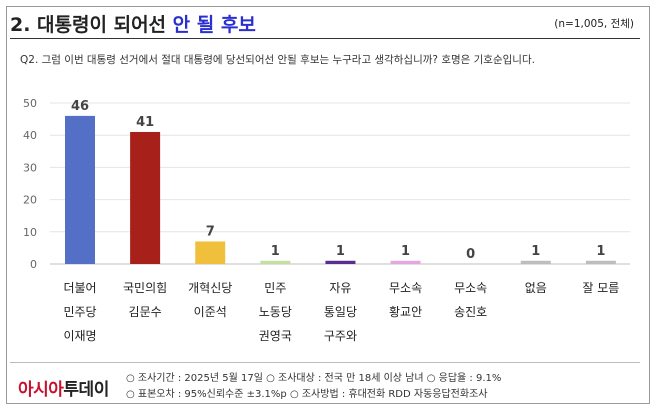 Image resolution: width=658 pixels, height=411 pixels. Describe the element at coordinates (325, 38) in the screenshot. I see `title-divider` at that location.